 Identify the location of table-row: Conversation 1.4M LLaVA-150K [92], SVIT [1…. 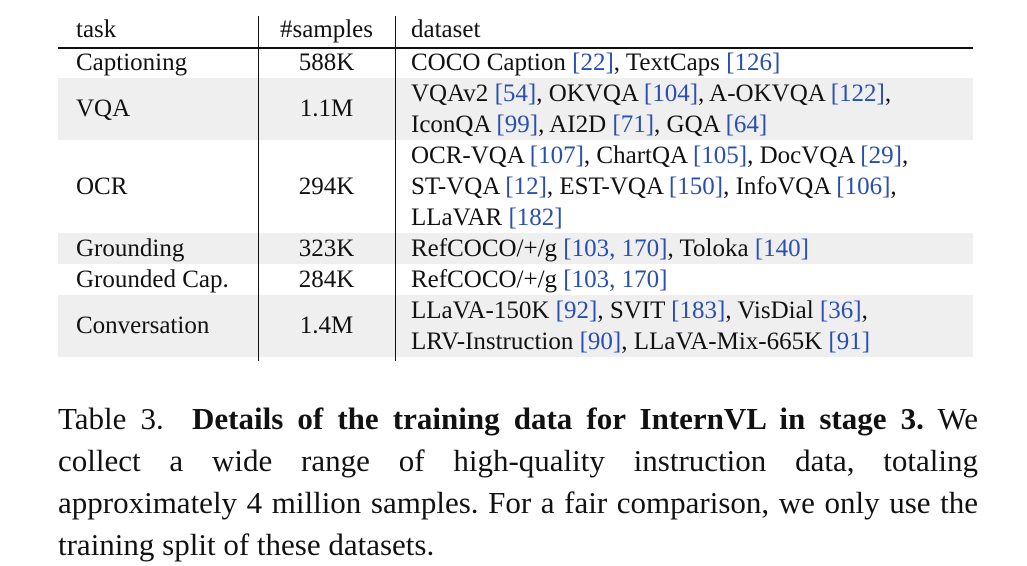
(515, 326).